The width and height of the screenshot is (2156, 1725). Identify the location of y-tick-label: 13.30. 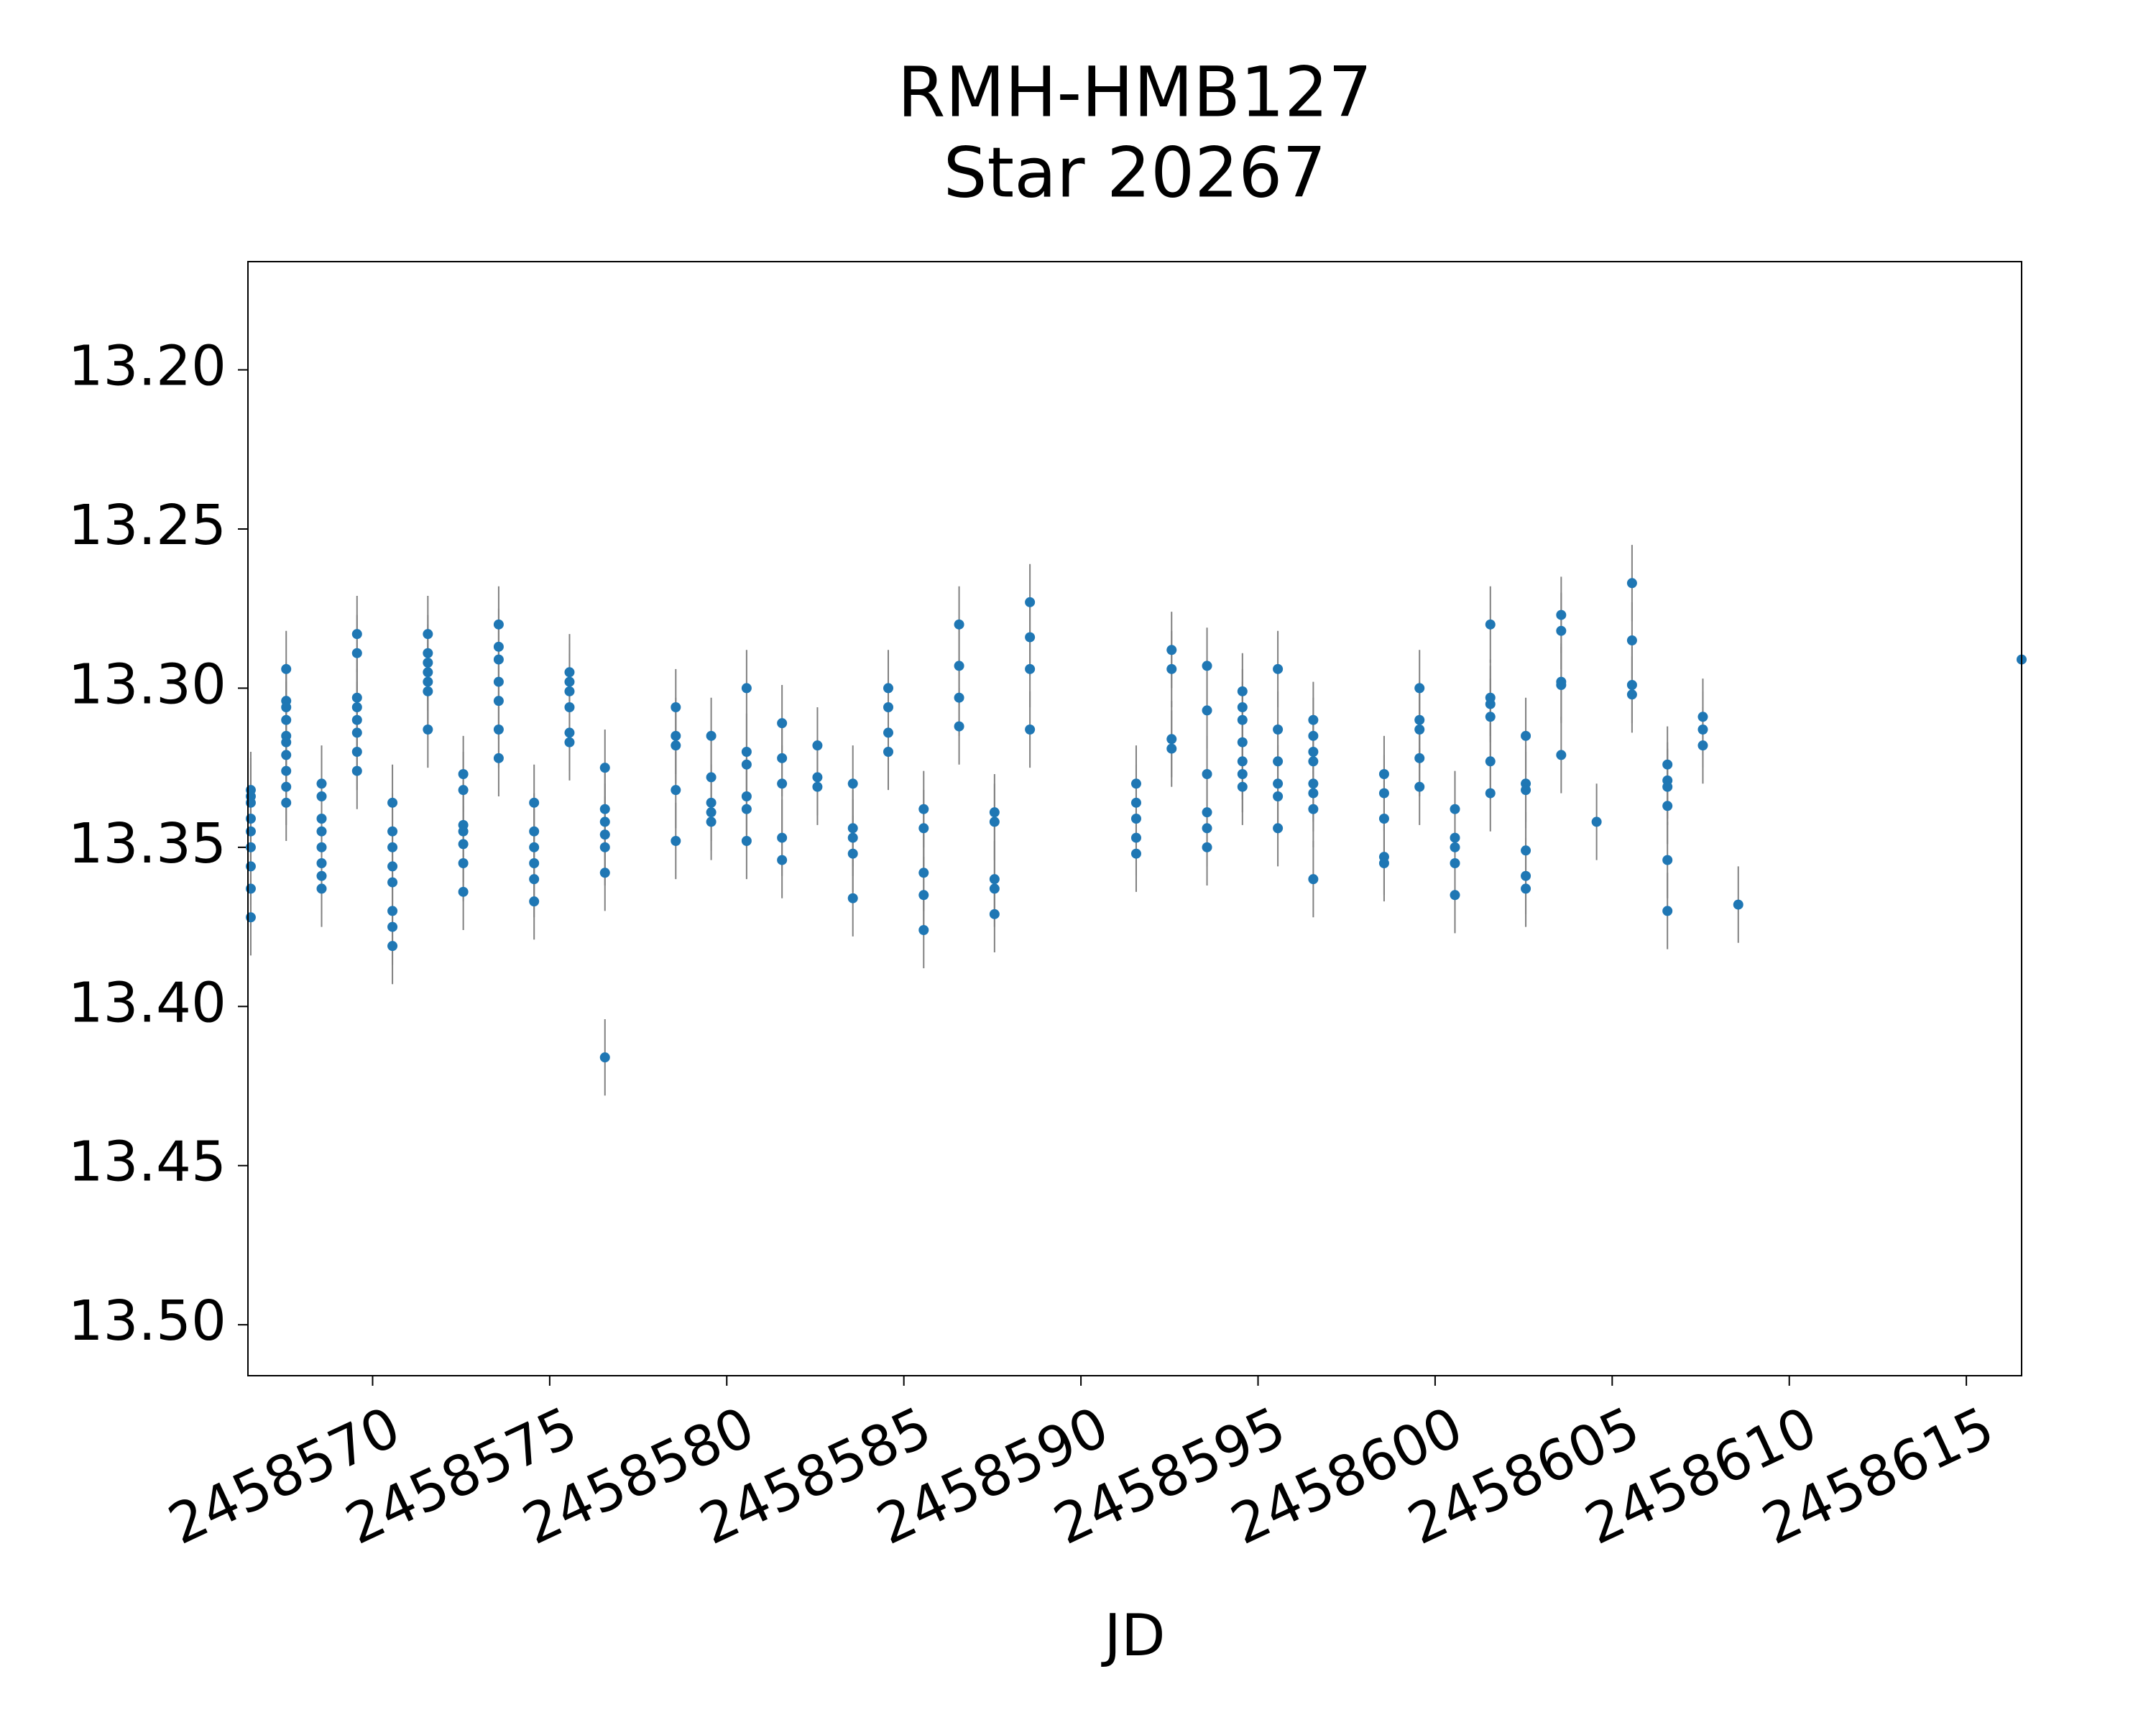
(147, 685).